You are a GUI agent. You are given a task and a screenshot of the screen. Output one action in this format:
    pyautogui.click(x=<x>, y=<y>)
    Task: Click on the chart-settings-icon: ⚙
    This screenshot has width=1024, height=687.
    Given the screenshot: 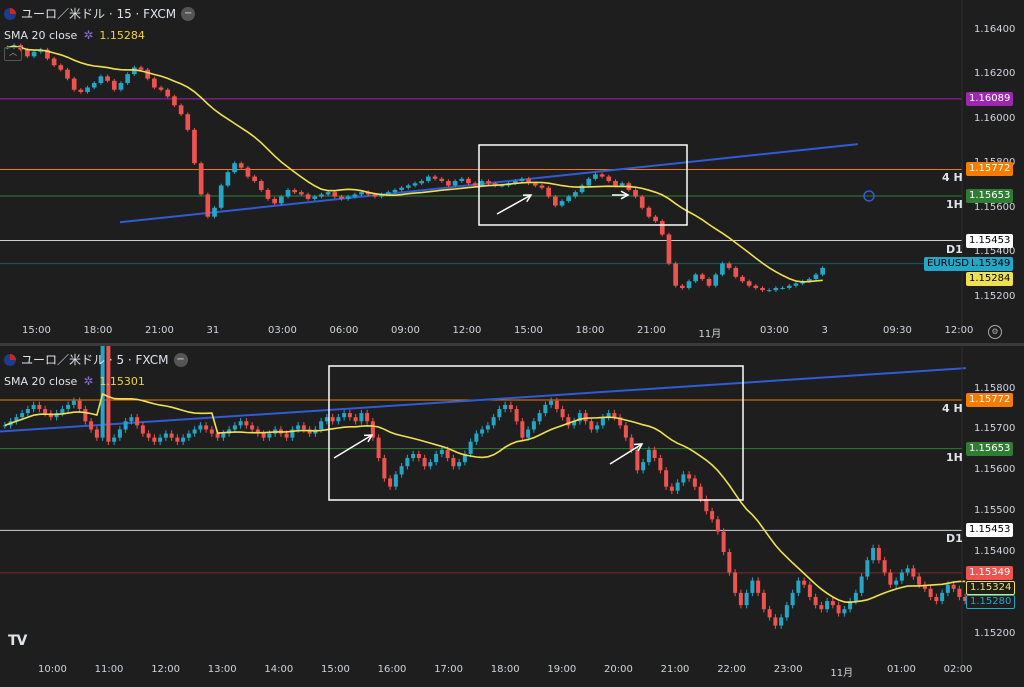 What is the action you would take?
    pyautogui.click(x=995, y=332)
    